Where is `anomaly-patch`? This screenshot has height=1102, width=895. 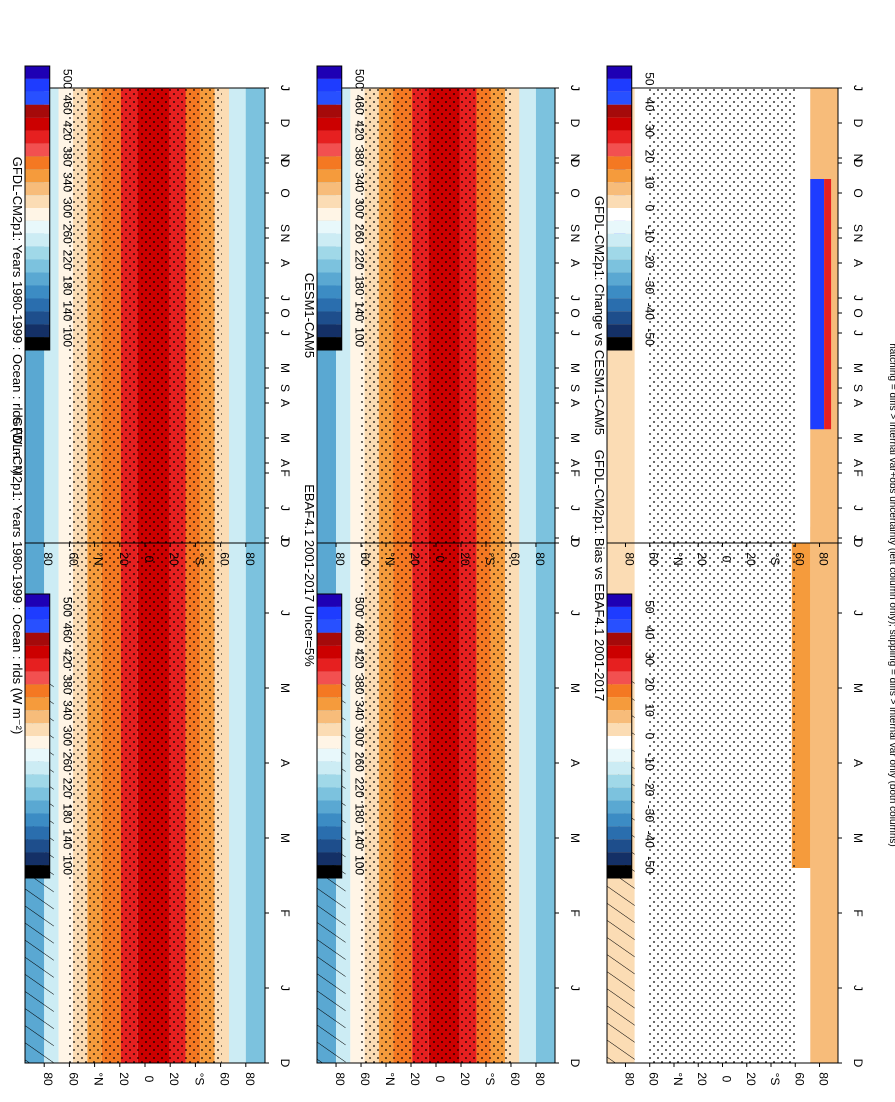 anomaly-patch is located at coordinates (817, 304).